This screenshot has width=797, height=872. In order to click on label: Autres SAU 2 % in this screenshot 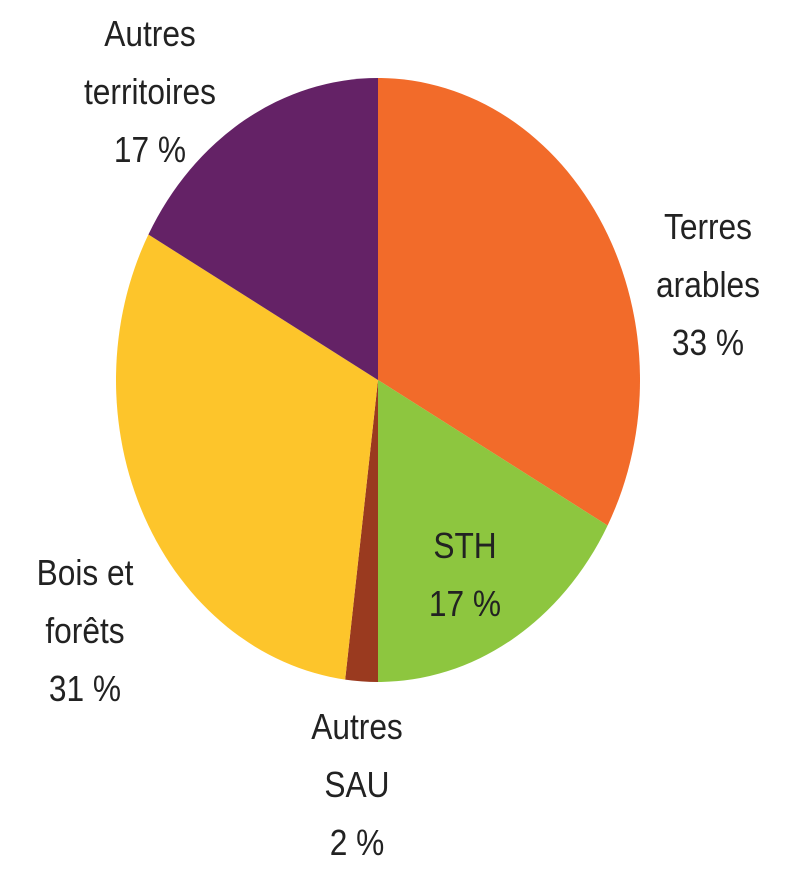, I will do `click(356, 785)`.